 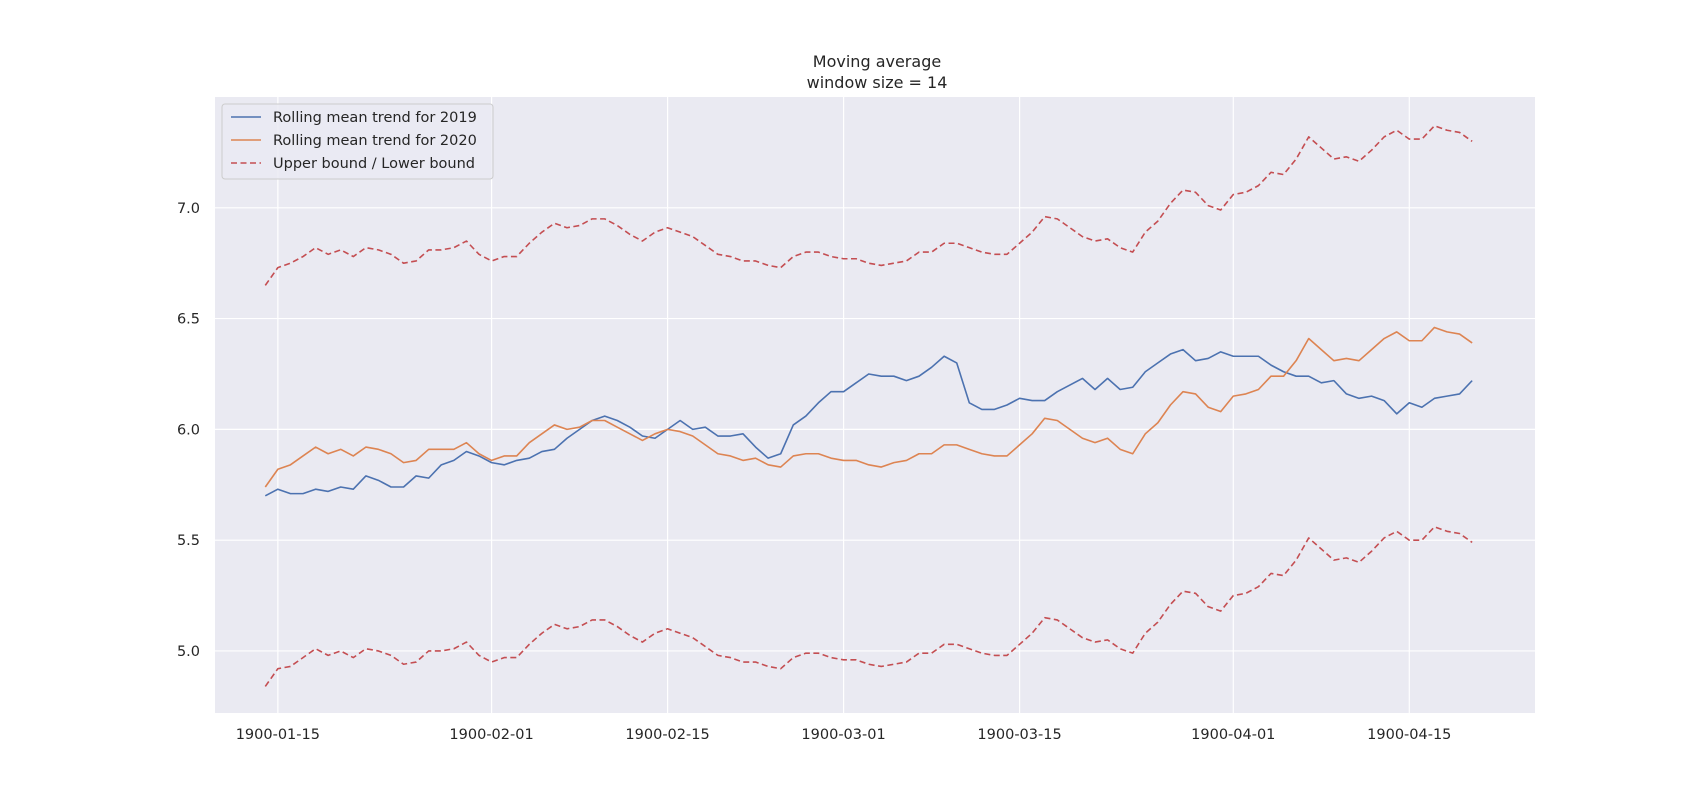 What do you see at coordinates (188, 652) in the screenshot?
I see `y-tick-label: 5.0` at bounding box center [188, 652].